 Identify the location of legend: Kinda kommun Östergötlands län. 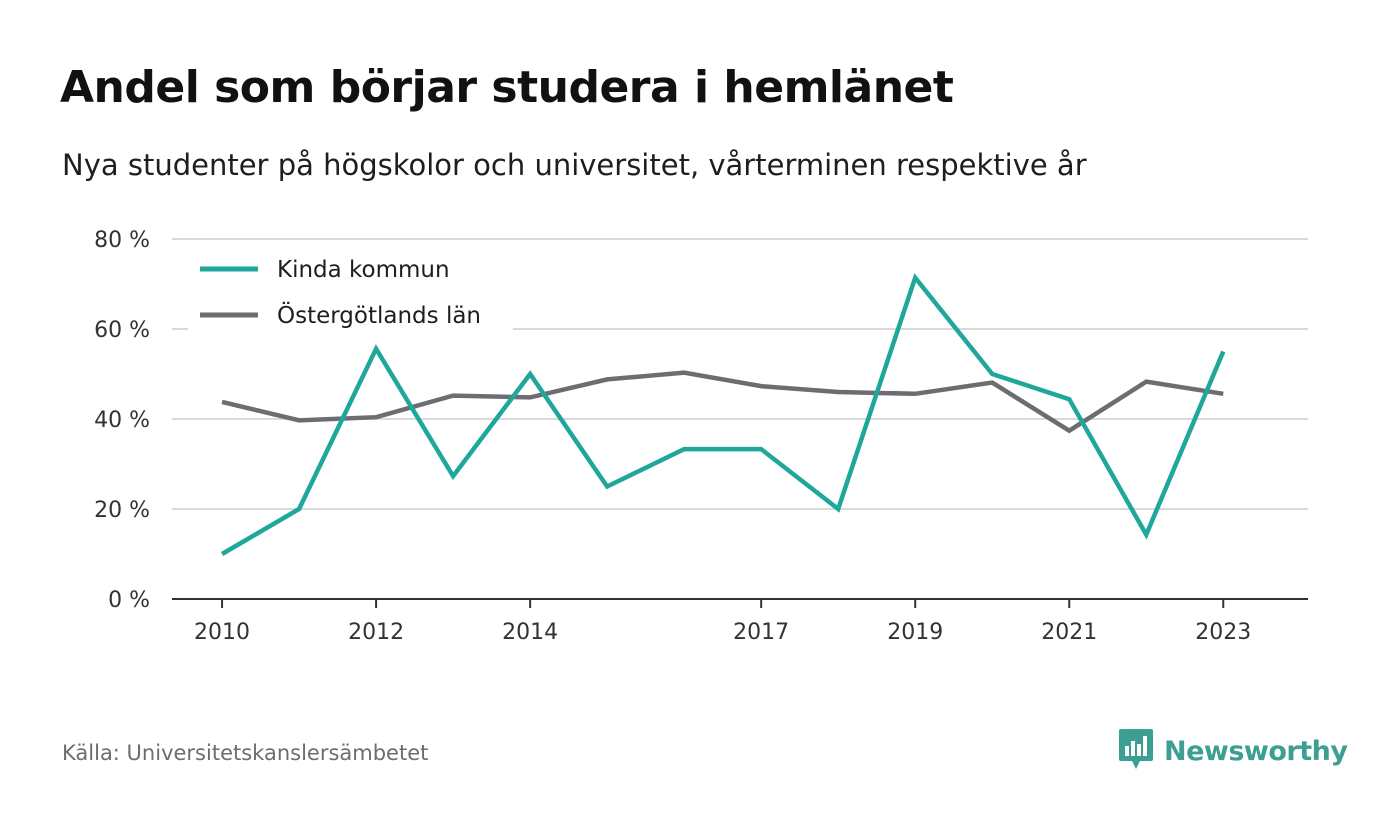
(350, 291).